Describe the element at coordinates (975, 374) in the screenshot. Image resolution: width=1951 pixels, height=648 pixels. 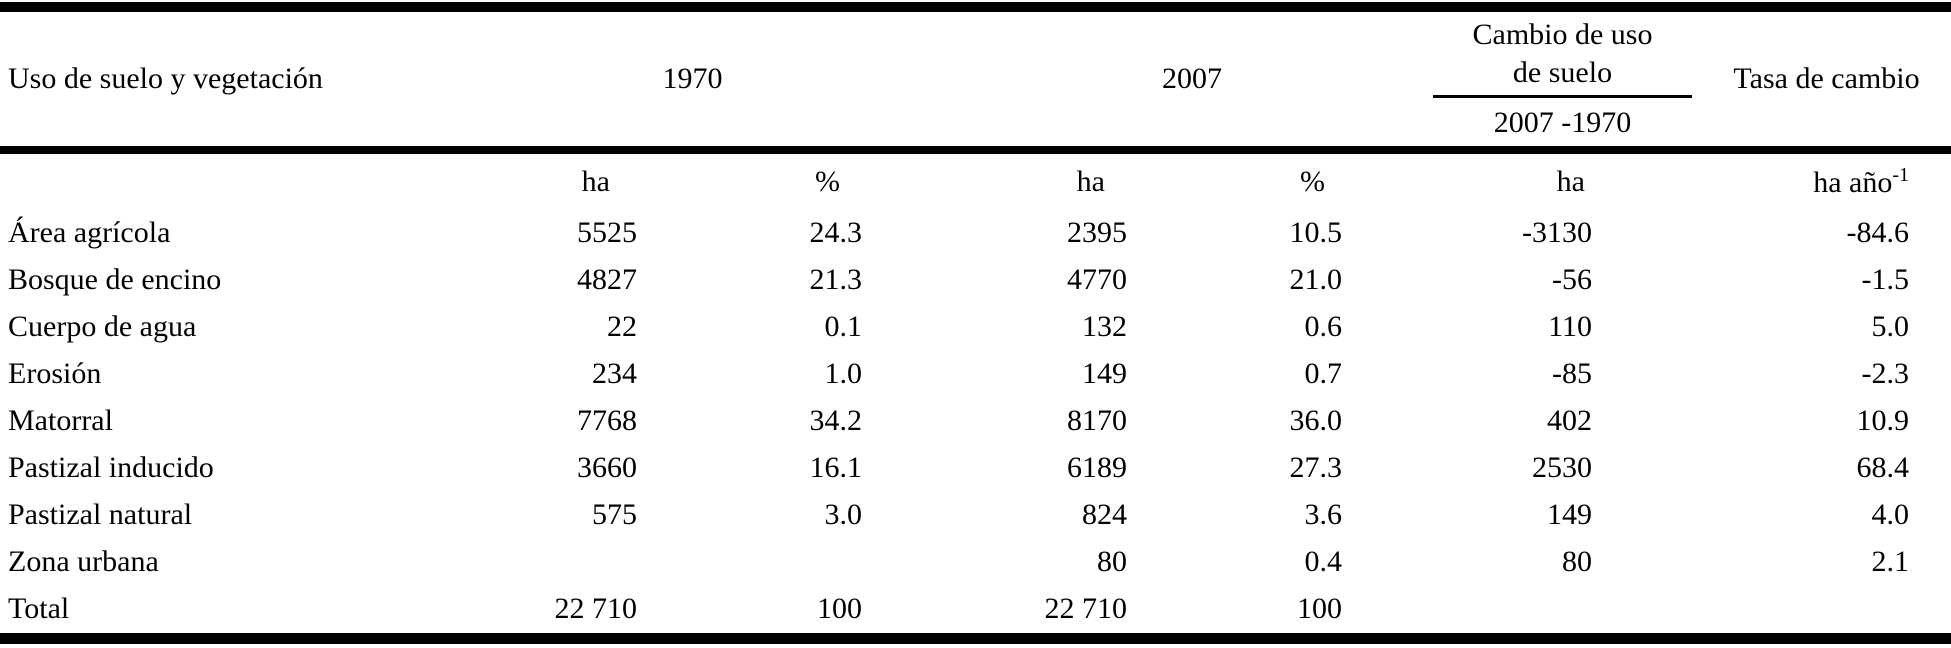
I see `table-row: Erosión 234 1.0 149 0.7 -85 -2.3` at that location.